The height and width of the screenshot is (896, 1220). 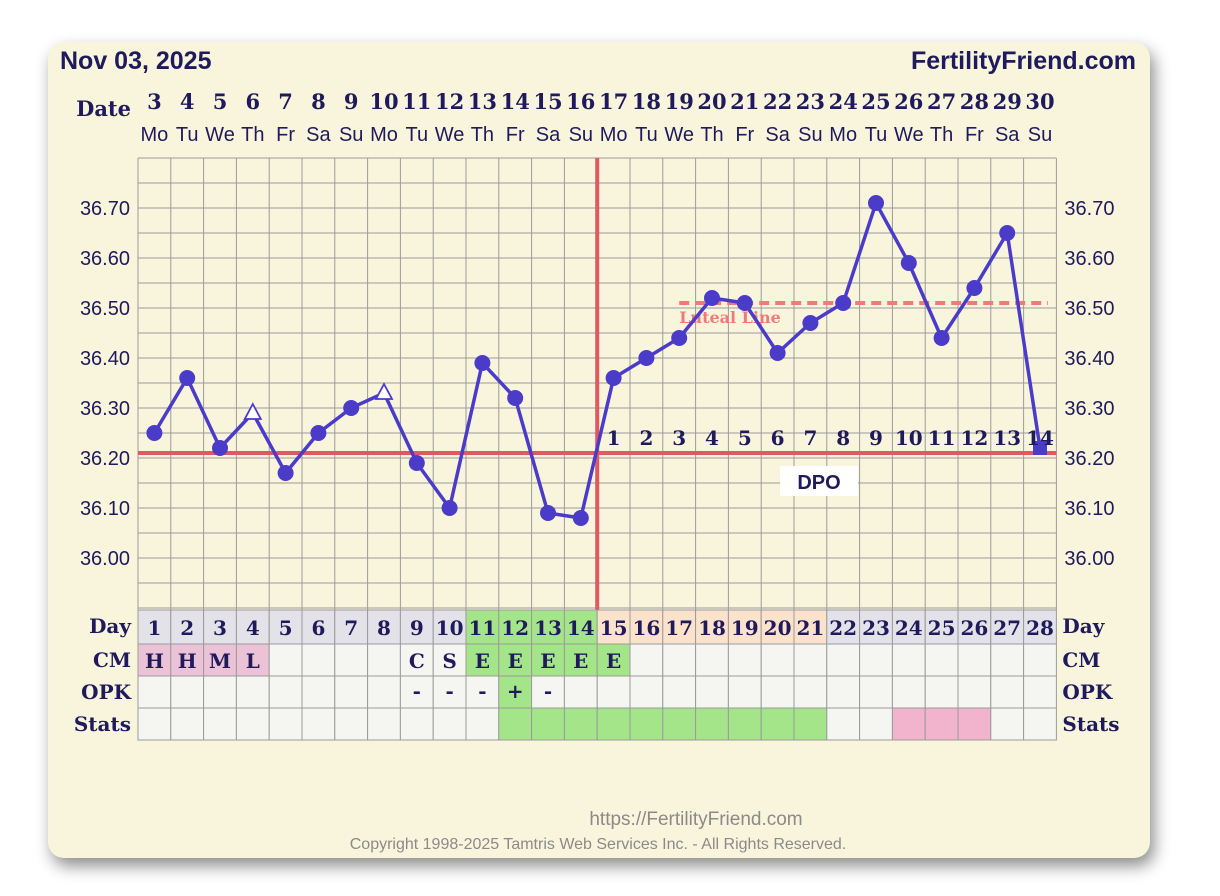 I want to click on date-label: 7, so click(x=285, y=101).